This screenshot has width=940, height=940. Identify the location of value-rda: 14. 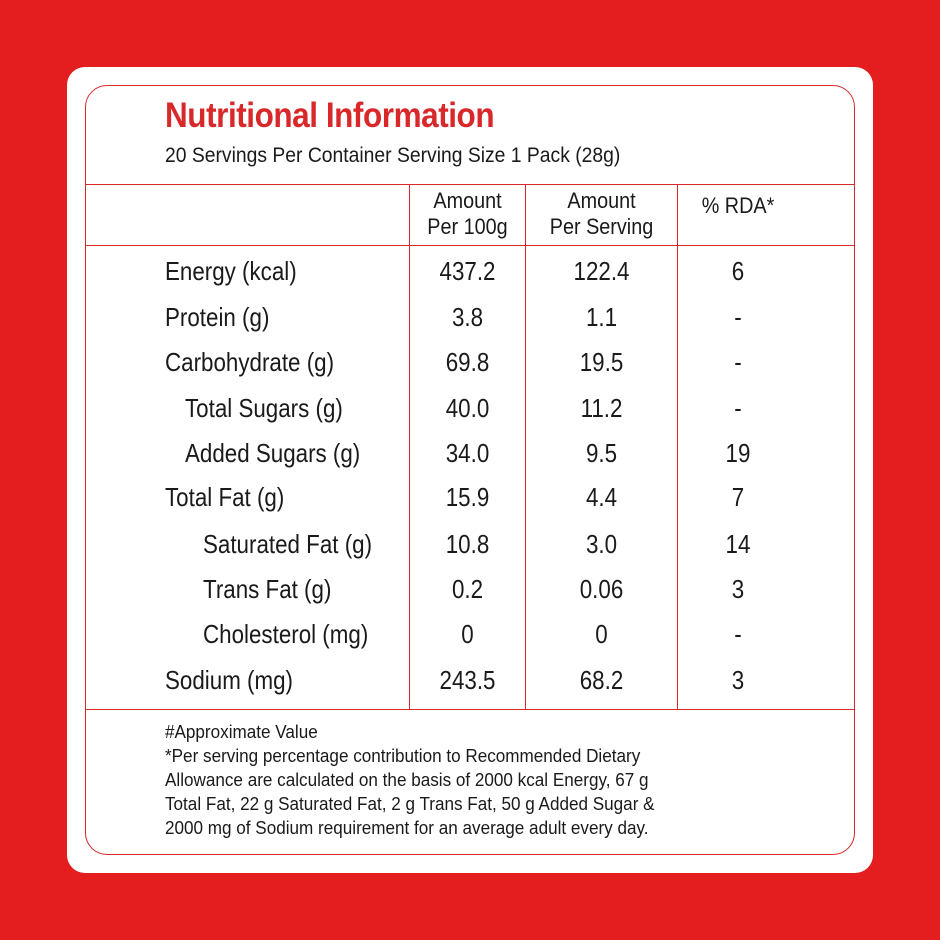
(738, 544).